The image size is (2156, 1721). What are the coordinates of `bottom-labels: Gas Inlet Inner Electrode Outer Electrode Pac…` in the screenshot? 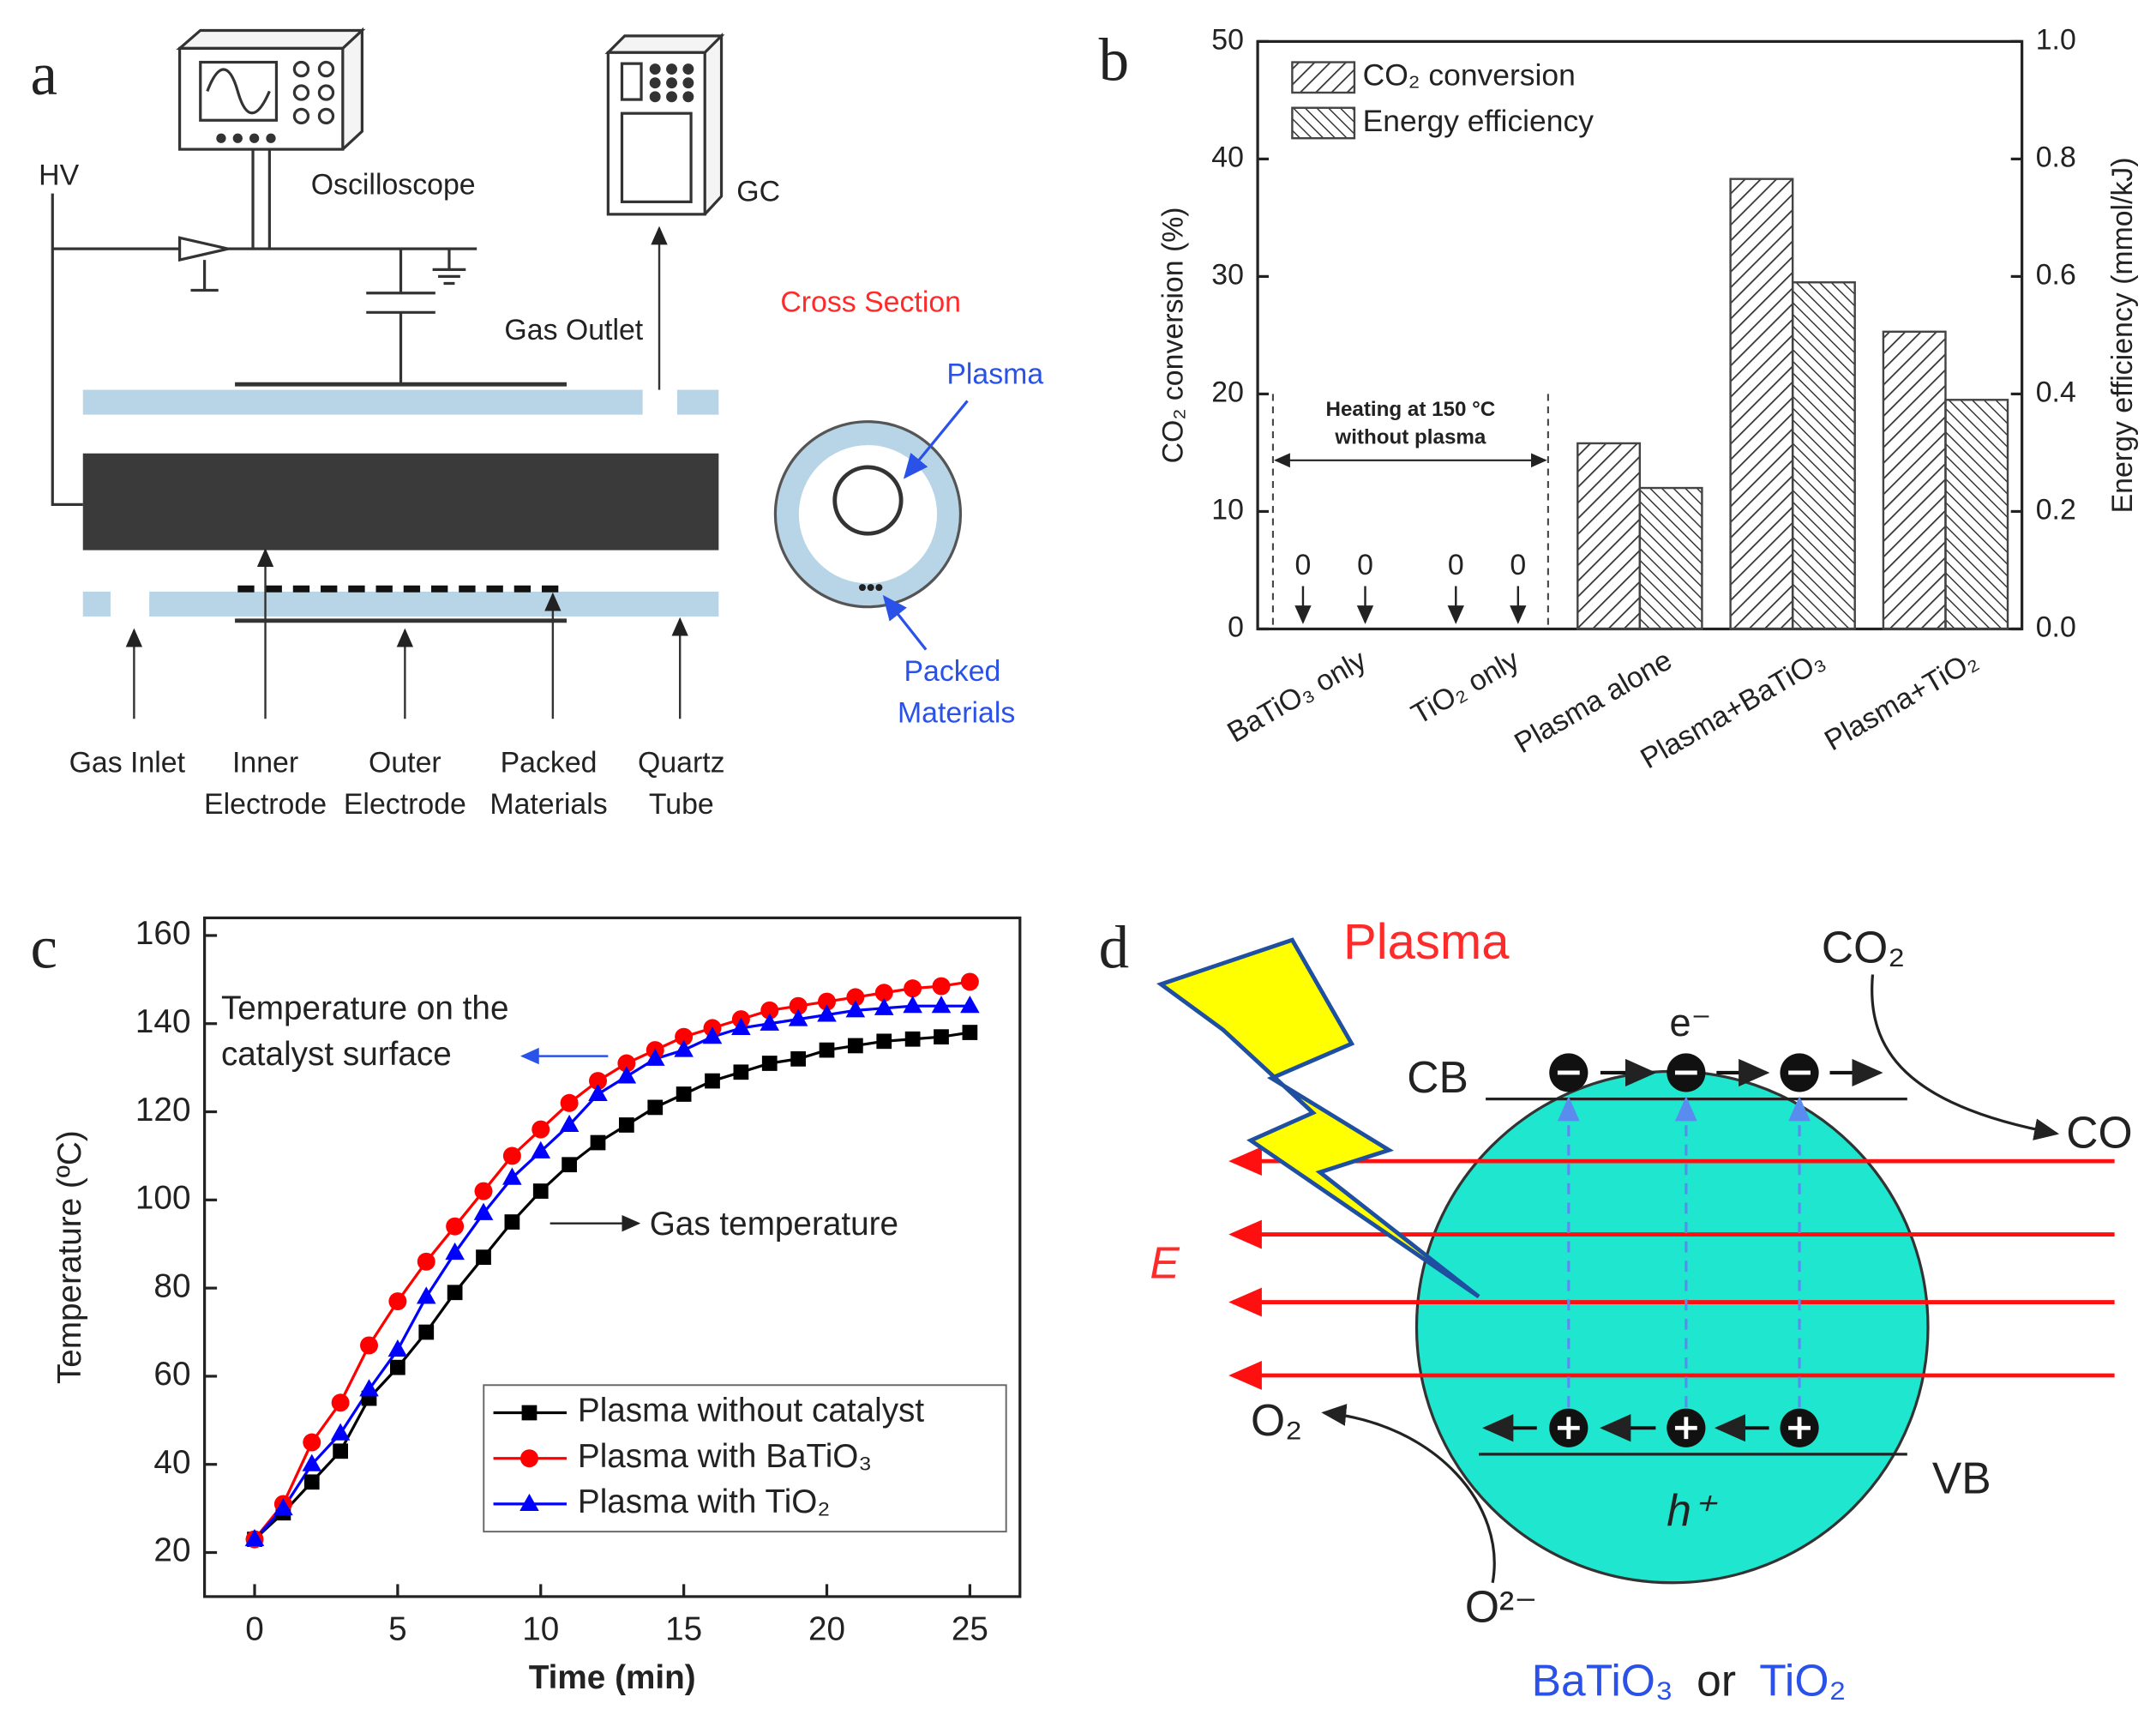 It's located at (397, 783).